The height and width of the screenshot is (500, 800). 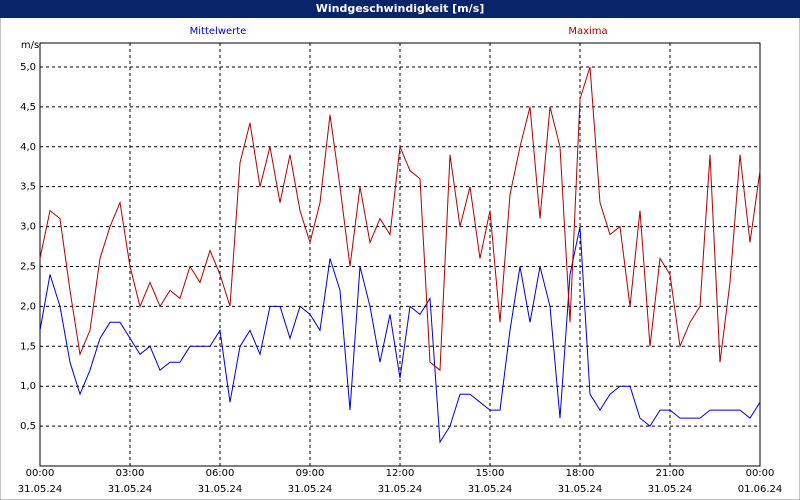 I want to click on title-bar, so click(x=400, y=9).